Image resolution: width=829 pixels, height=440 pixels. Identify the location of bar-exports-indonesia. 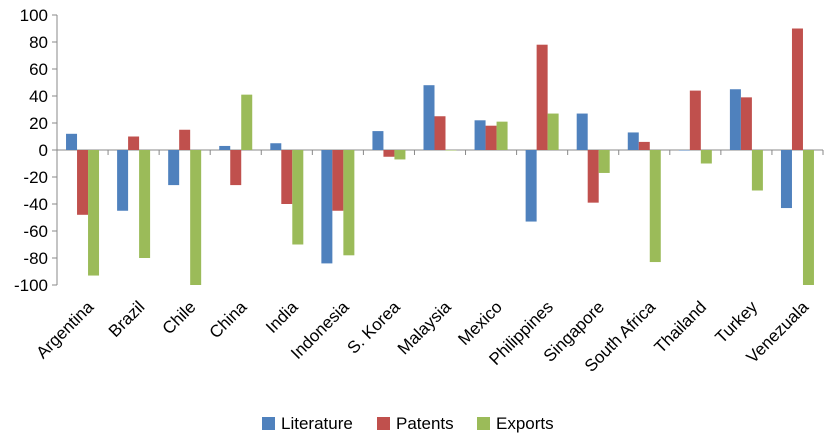
(349, 203).